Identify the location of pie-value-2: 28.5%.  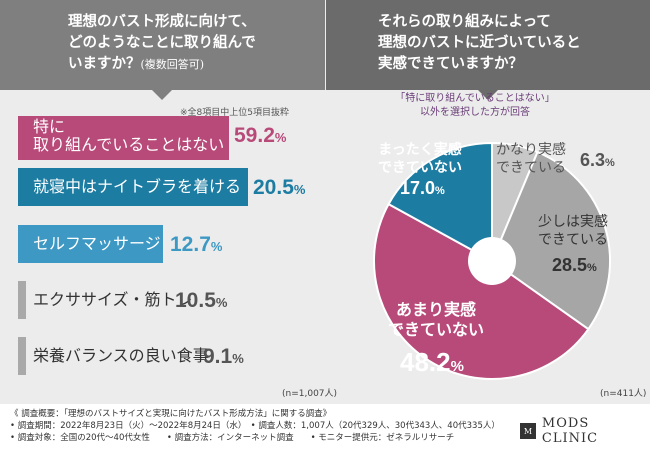
(574, 265).